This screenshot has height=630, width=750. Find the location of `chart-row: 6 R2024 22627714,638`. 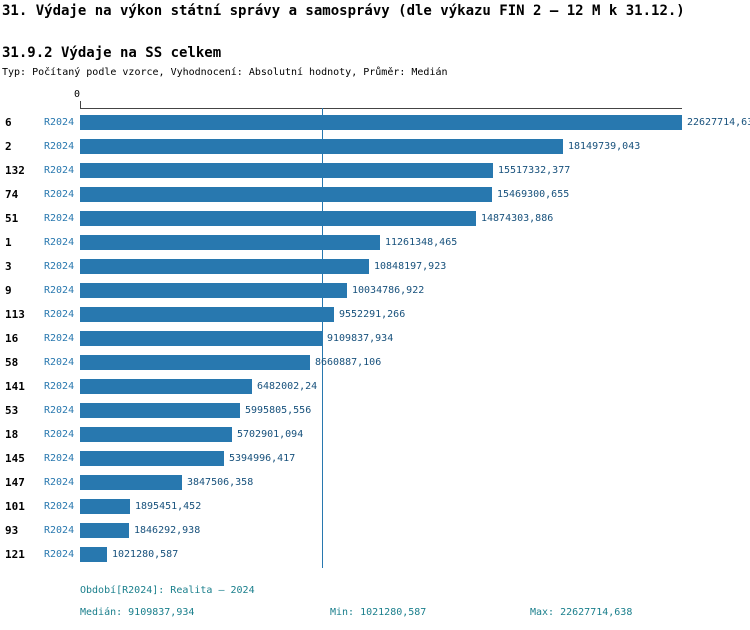

chart-row: 6 R2024 22627714,638 is located at coordinates (375, 127).